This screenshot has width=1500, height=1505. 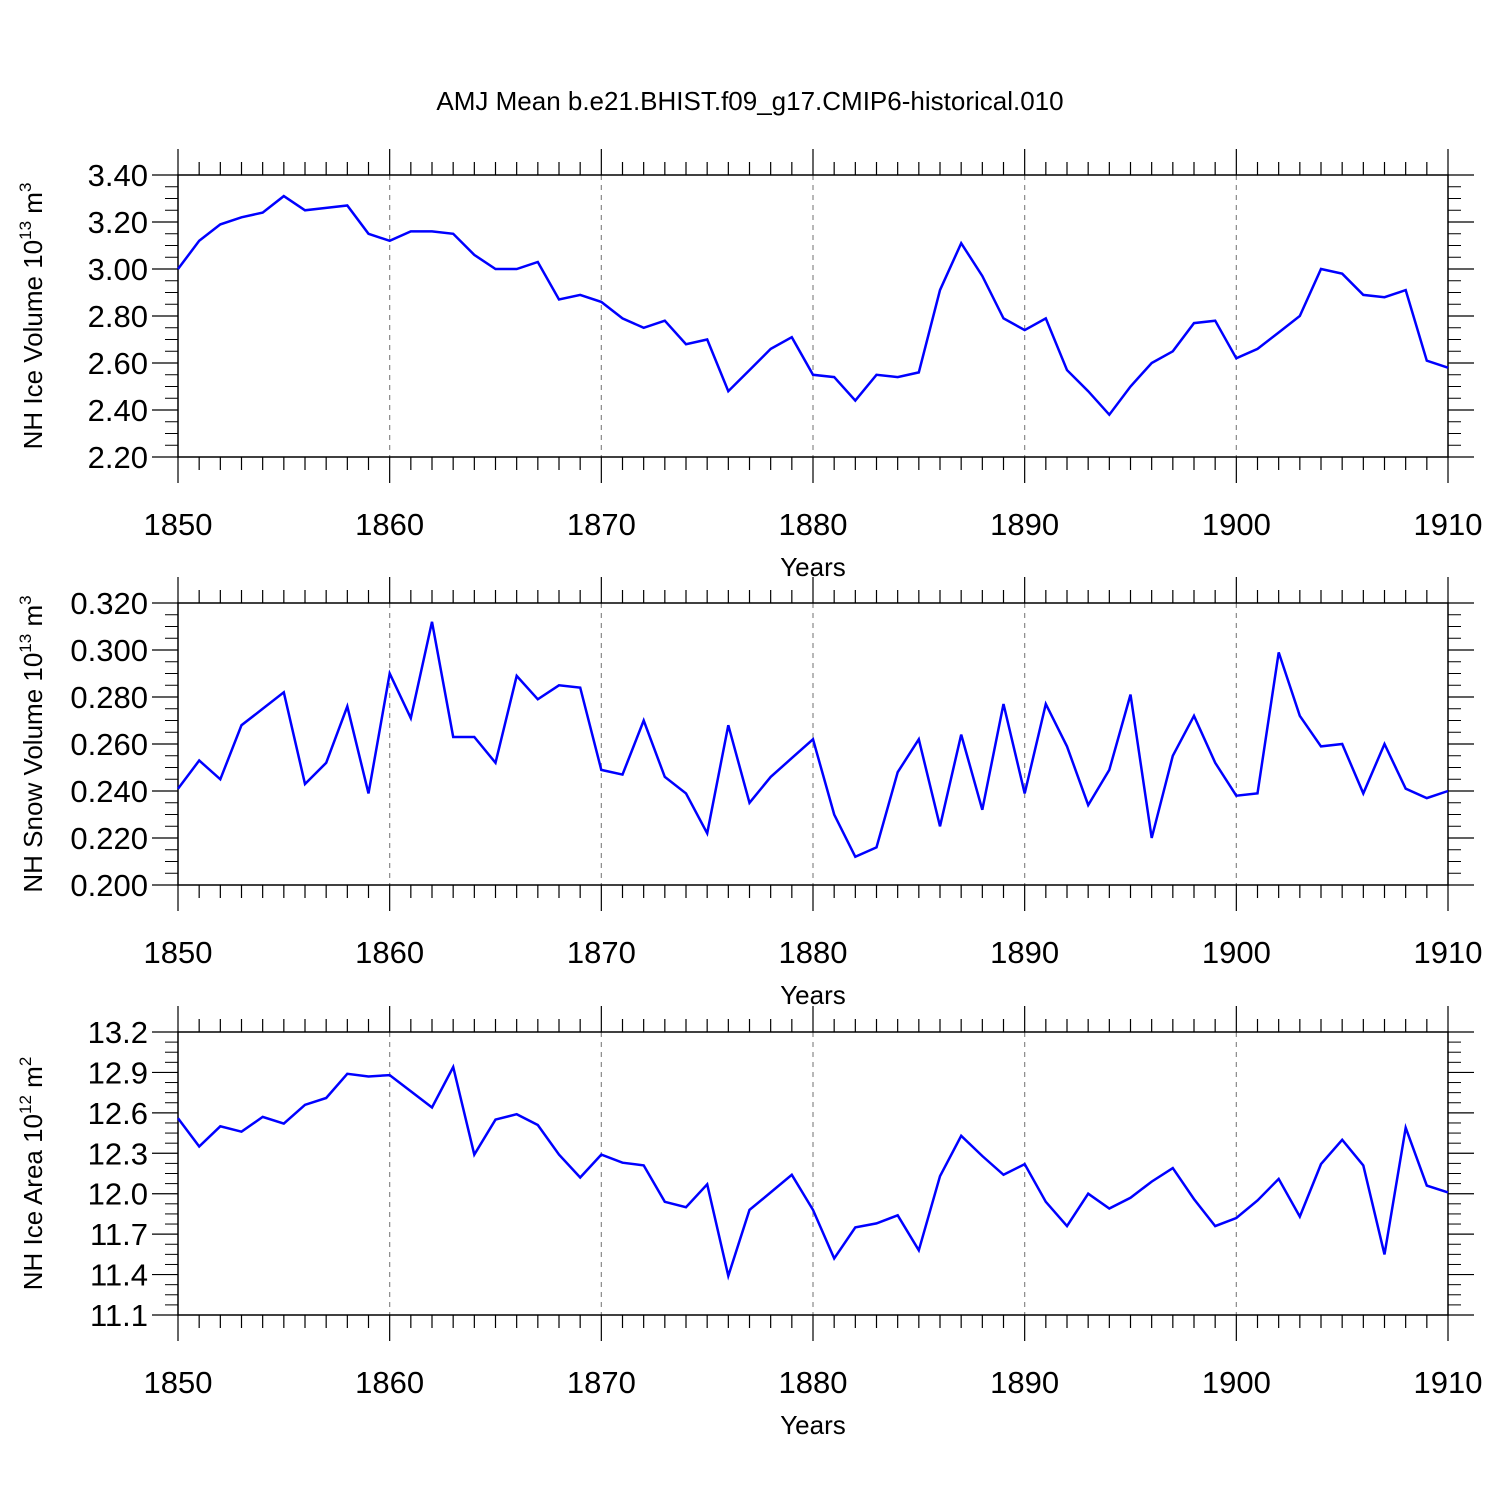 What do you see at coordinates (178, 952) in the screenshot?
I see `panel-2-x-tick-label: 1850` at bounding box center [178, 952].